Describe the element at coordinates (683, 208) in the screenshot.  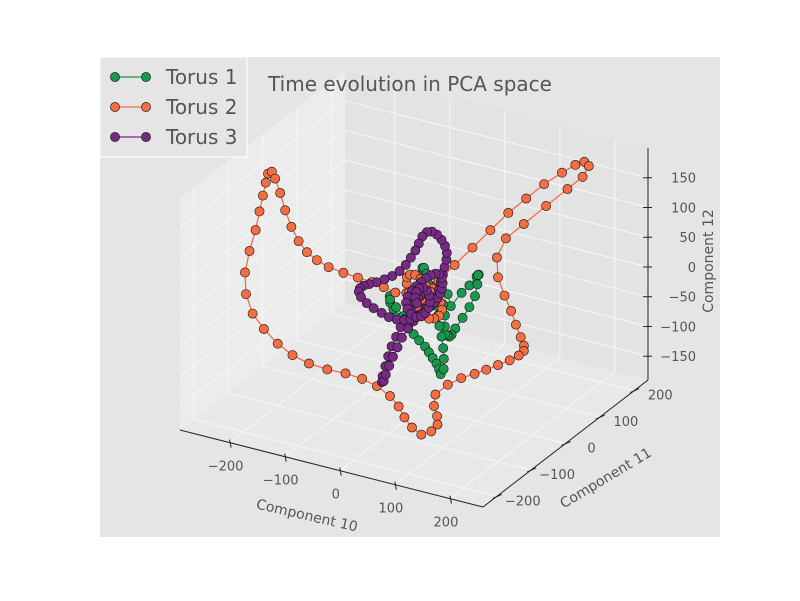
I see `z-tick-label: 100` at that location.